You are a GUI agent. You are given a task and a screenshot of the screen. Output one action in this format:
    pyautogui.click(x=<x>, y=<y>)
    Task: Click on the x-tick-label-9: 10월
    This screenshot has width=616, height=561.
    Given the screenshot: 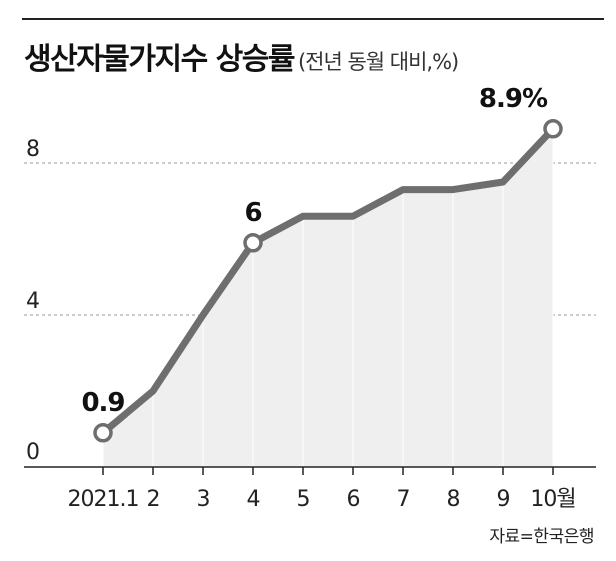 What is the action you would take?
    pyautogui.click(x=552, y=499)
    